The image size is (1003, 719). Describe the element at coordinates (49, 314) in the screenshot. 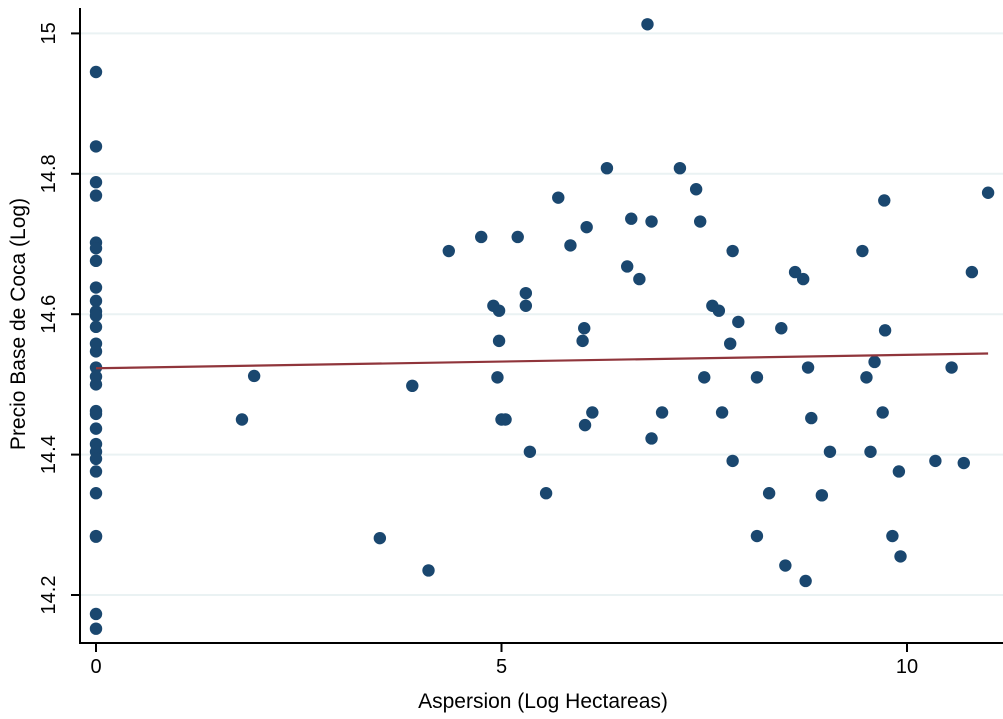

I see `y-tick-label: 14.6` at that location.